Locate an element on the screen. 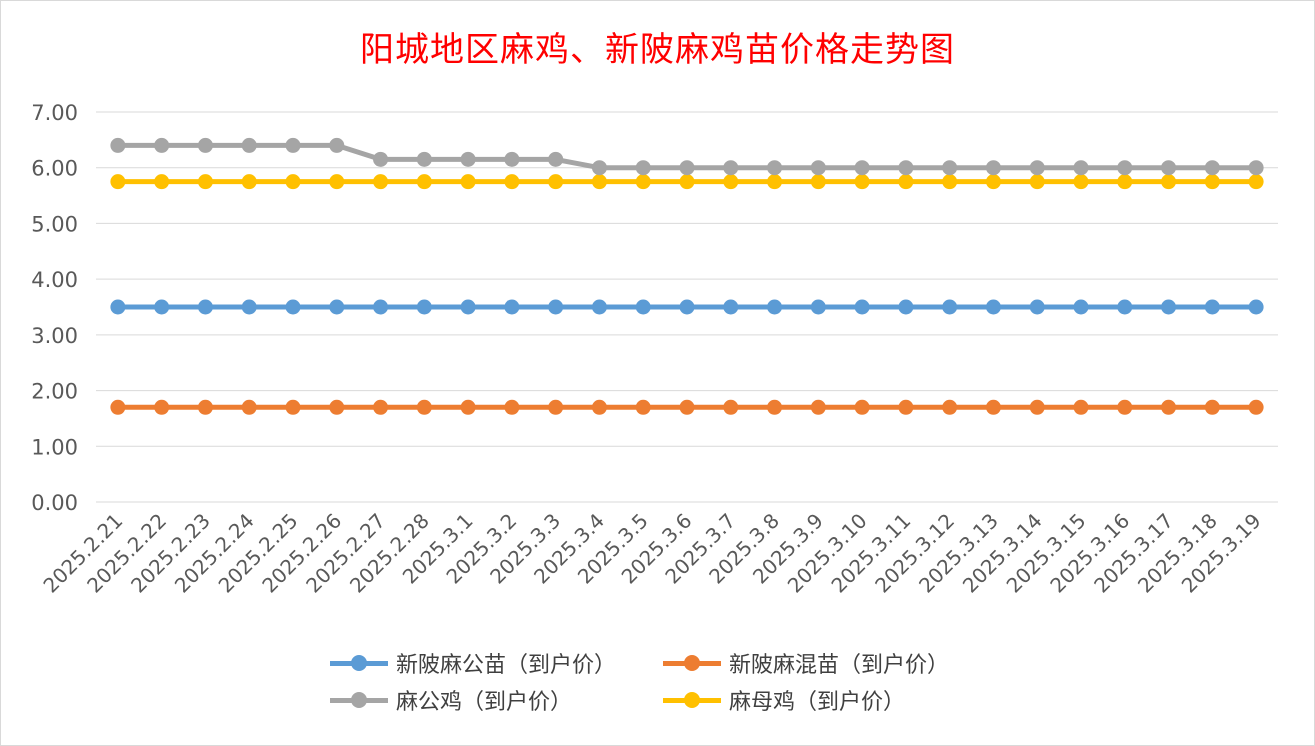  legend-label: 新陂麻公苗（到户价） is located at coordinates (506, 665).